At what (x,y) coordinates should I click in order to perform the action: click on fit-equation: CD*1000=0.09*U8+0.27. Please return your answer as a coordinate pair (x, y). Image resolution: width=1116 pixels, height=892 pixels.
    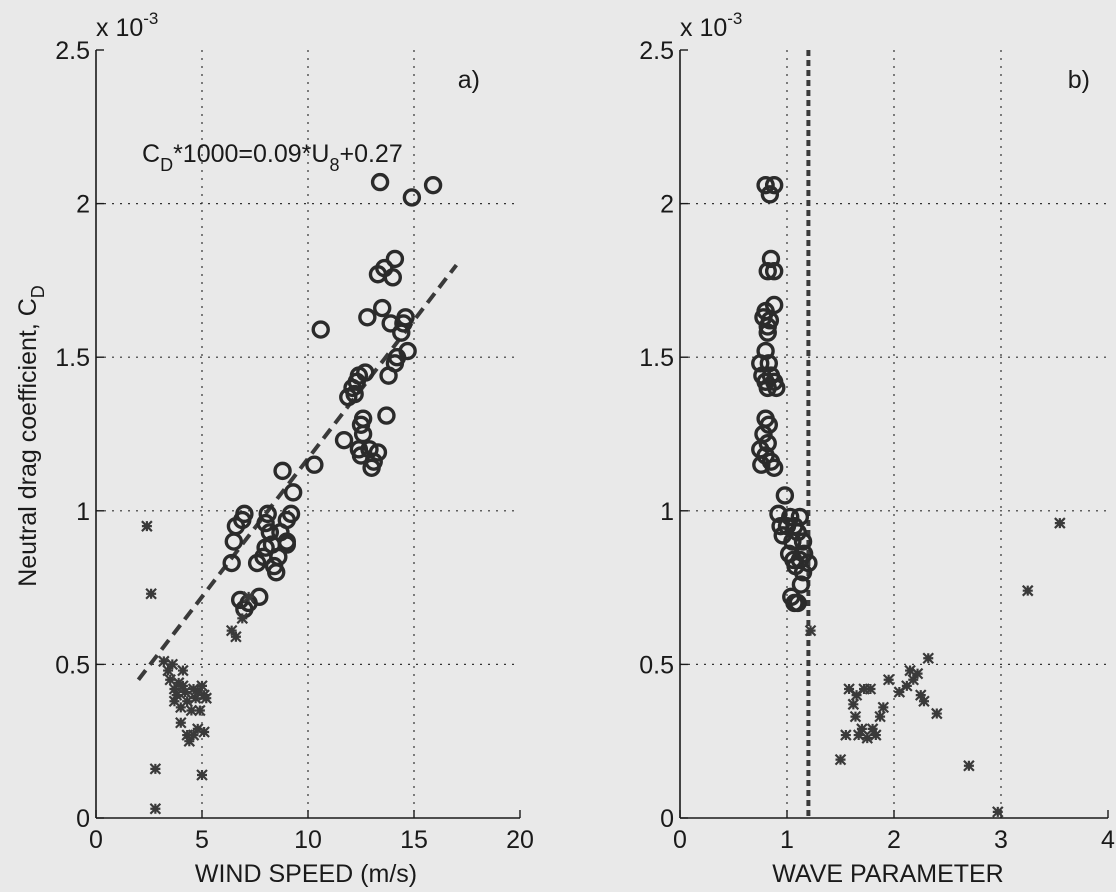
    Looking at the image, I should click on (272, 157).